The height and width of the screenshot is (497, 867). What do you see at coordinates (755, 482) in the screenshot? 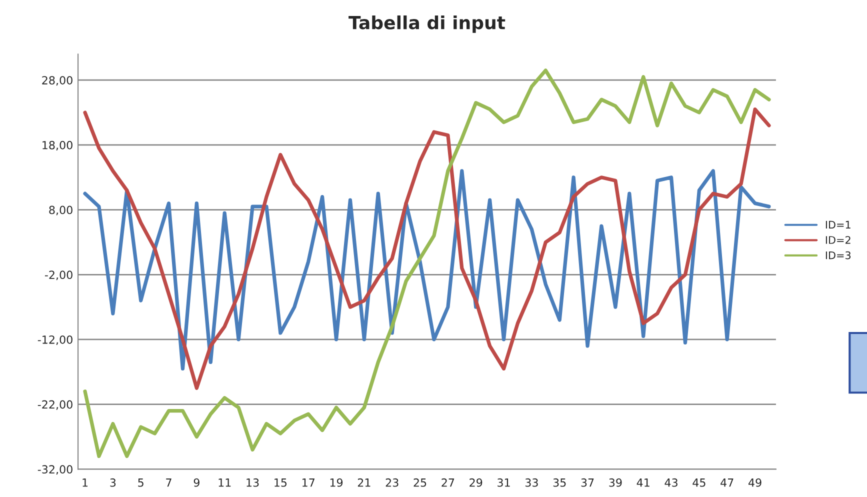
I see `x-tick-label: 49` at bounding box center [755, 482].